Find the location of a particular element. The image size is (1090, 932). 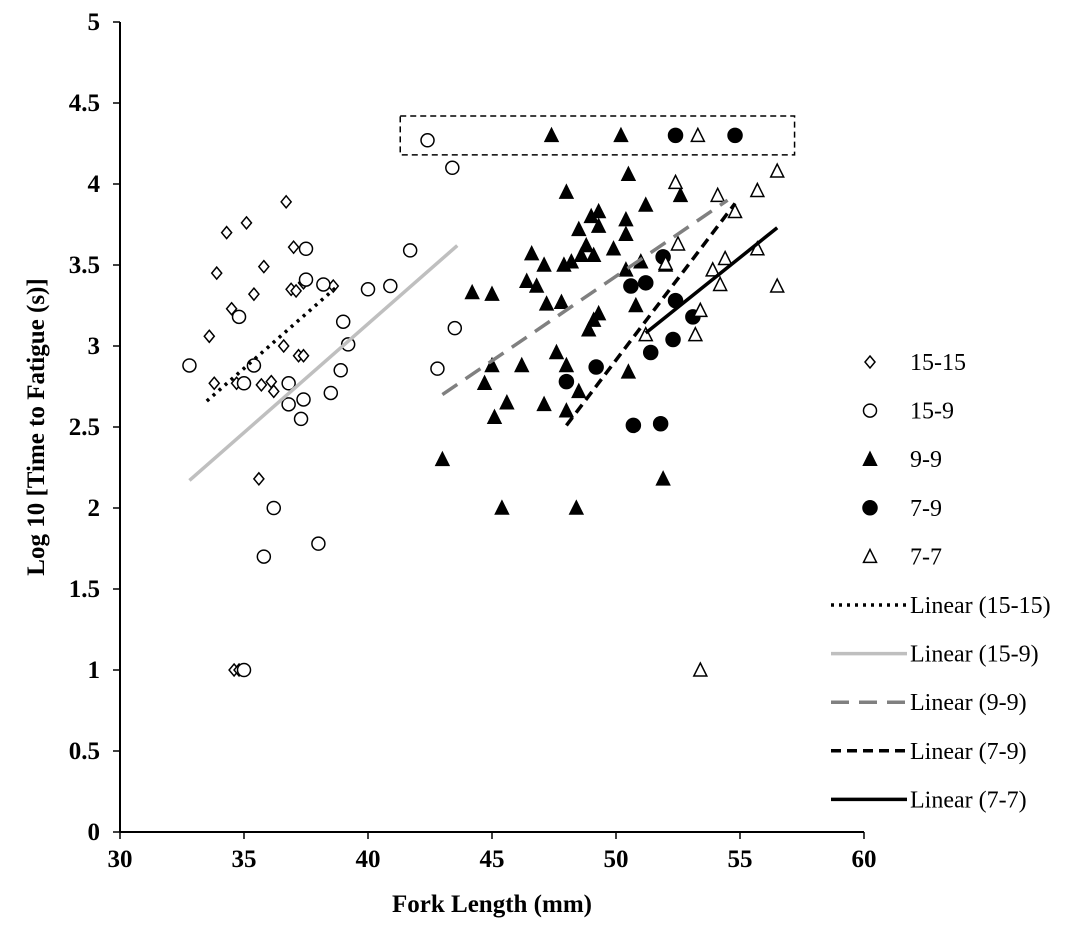

legend-label: Linear (7-9) is located at coordinates (968, 752).